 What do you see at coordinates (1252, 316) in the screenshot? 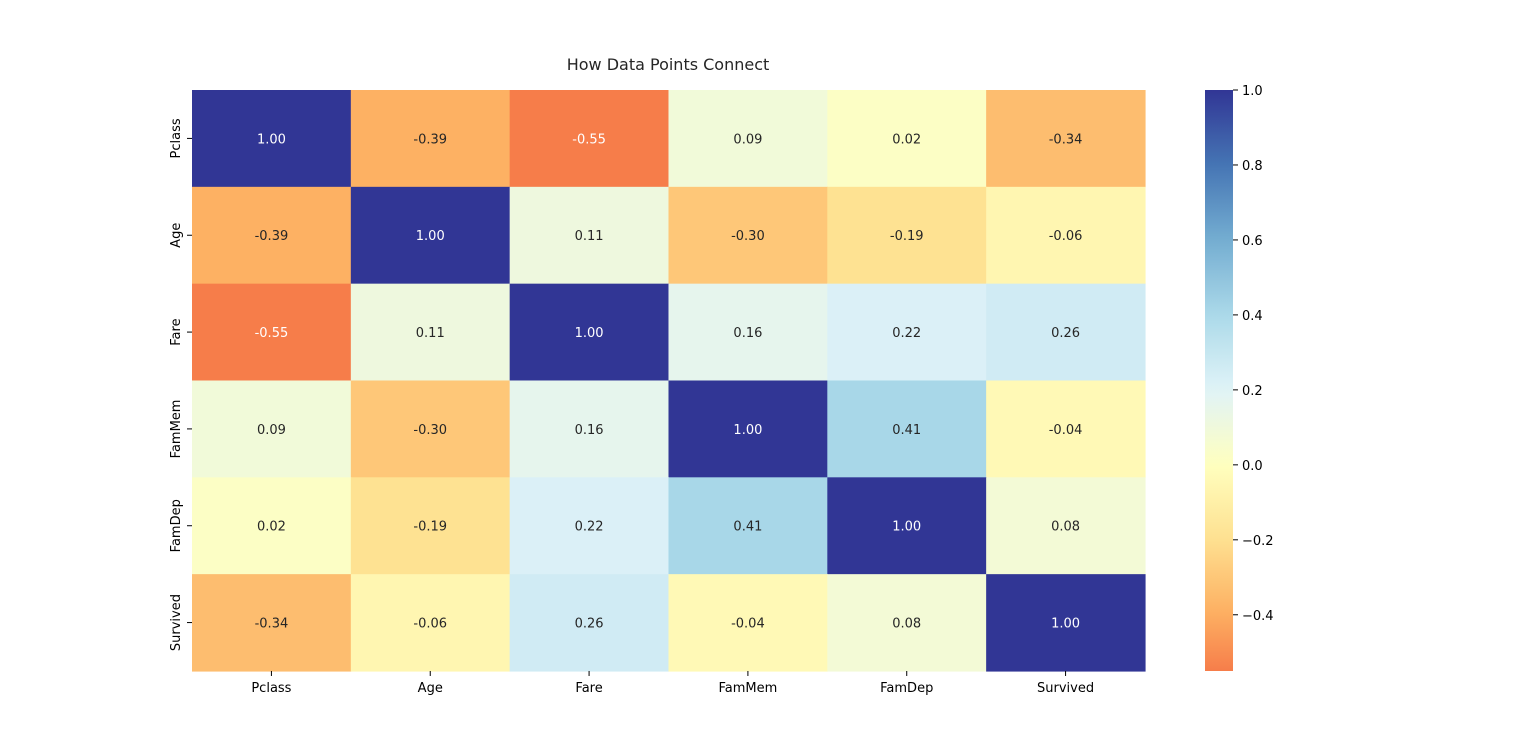
I see `colorbar-tick-label: 0.4` at bounding box center [1252, 316].